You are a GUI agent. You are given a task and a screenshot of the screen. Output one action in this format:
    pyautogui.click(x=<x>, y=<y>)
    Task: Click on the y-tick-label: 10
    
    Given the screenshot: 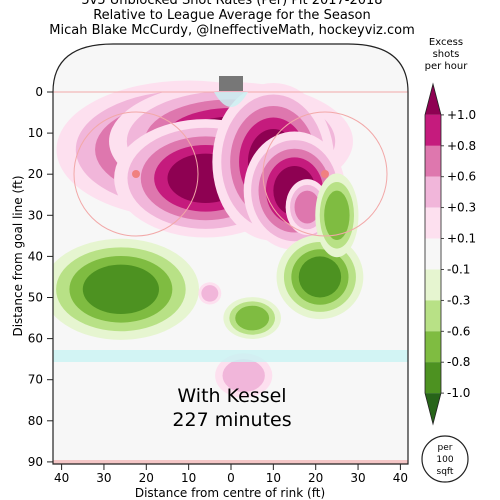 What is the action you would take?
    pyautogui.click(x=35, y=133)
    